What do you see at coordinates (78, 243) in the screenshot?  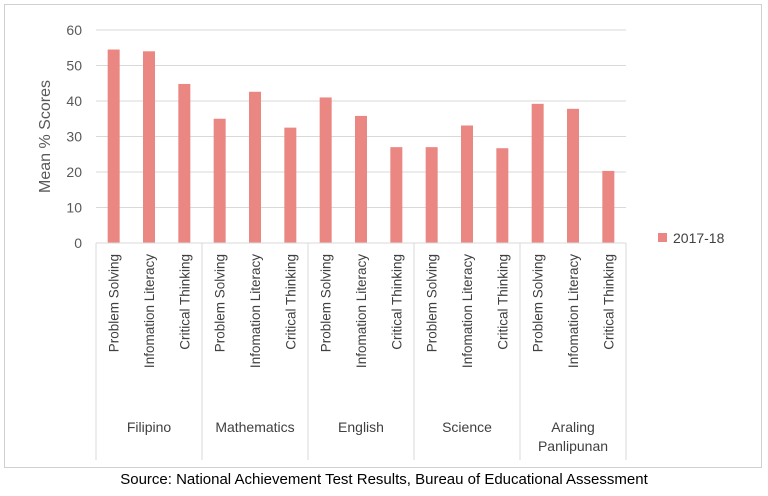 I see `y-tick-label: 0` at bounding box center [78, 243].